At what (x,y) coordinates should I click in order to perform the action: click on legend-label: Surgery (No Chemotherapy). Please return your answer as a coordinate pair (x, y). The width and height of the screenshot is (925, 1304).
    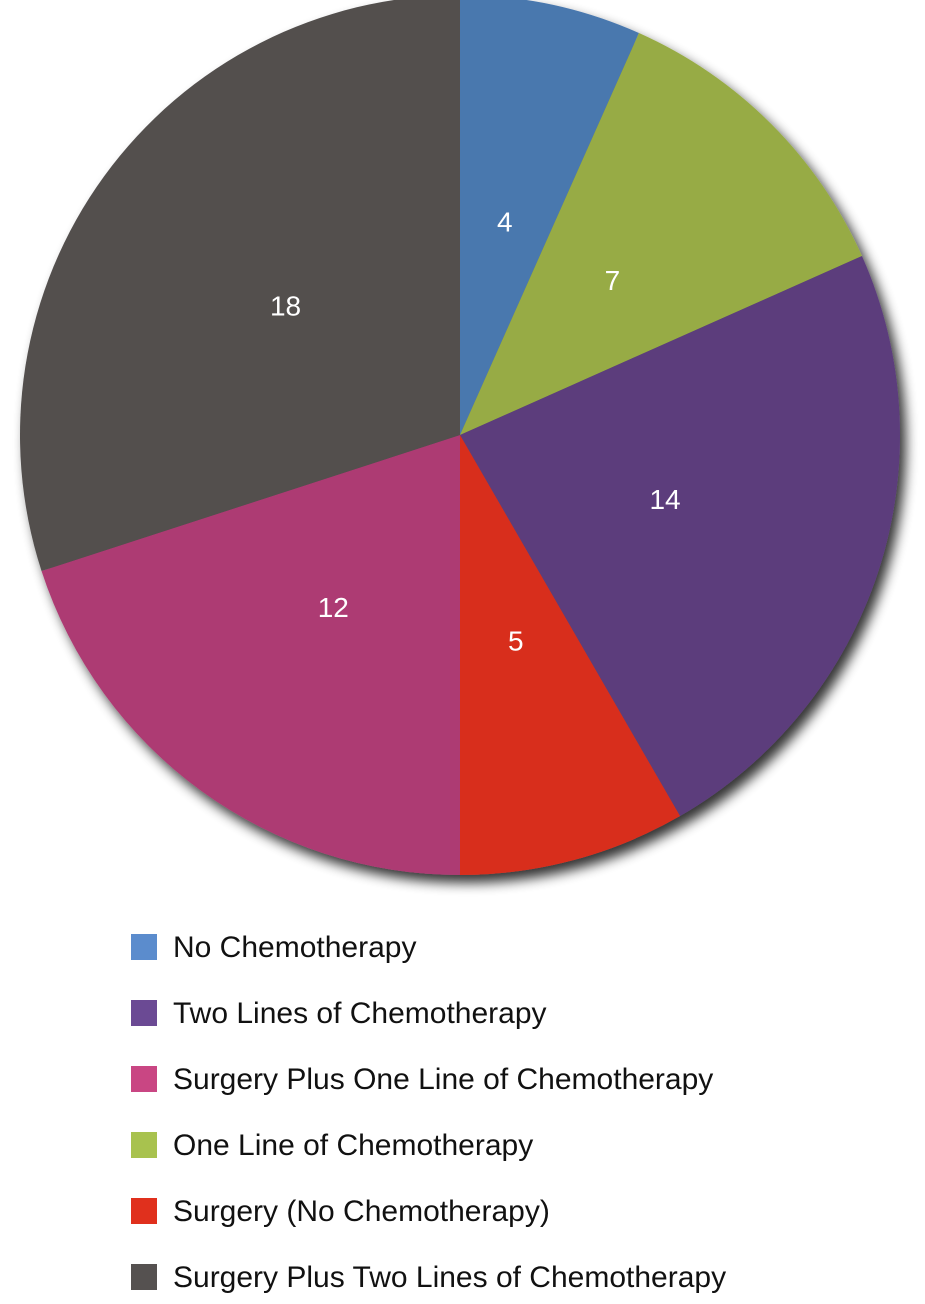
    Looking at the image, I should click on (361, 1211).